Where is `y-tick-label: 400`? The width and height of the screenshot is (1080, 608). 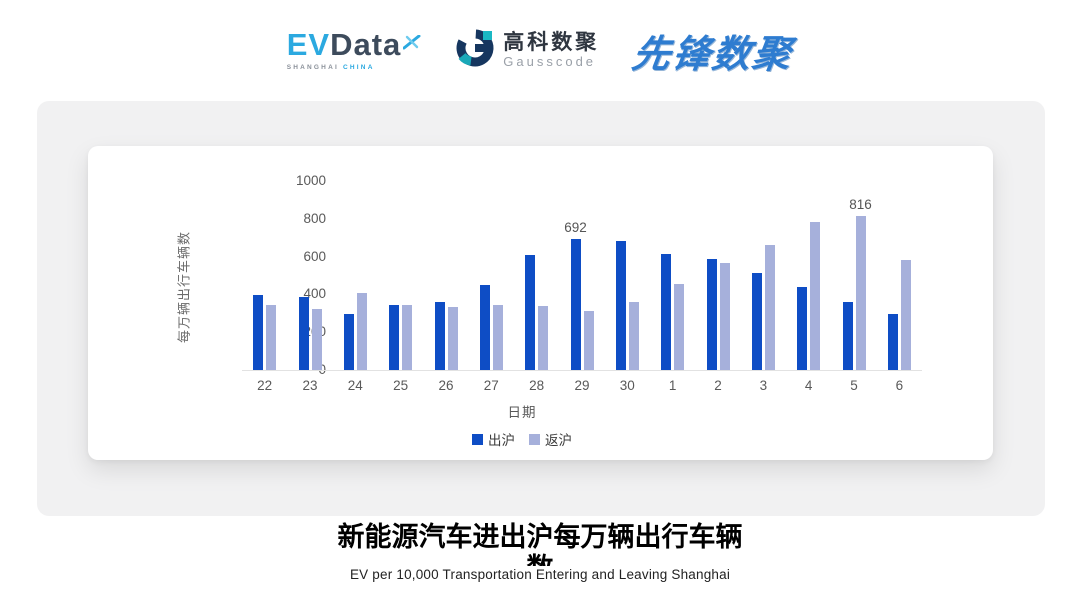
y-tick-label: 400 is located at coordinates (314, 294).